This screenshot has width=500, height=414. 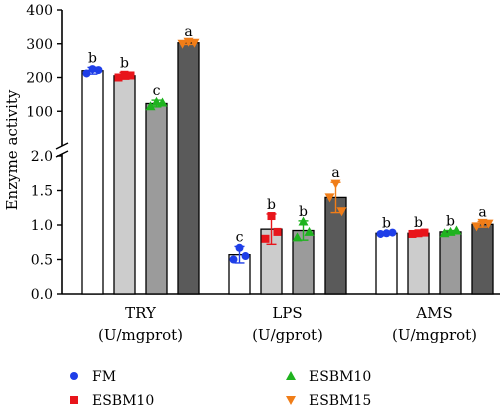 What do you see at coordinates (42, 295) in the screenshot?
I see `y-tick-label-lower: 0.0` at bounding box center [42, 295].